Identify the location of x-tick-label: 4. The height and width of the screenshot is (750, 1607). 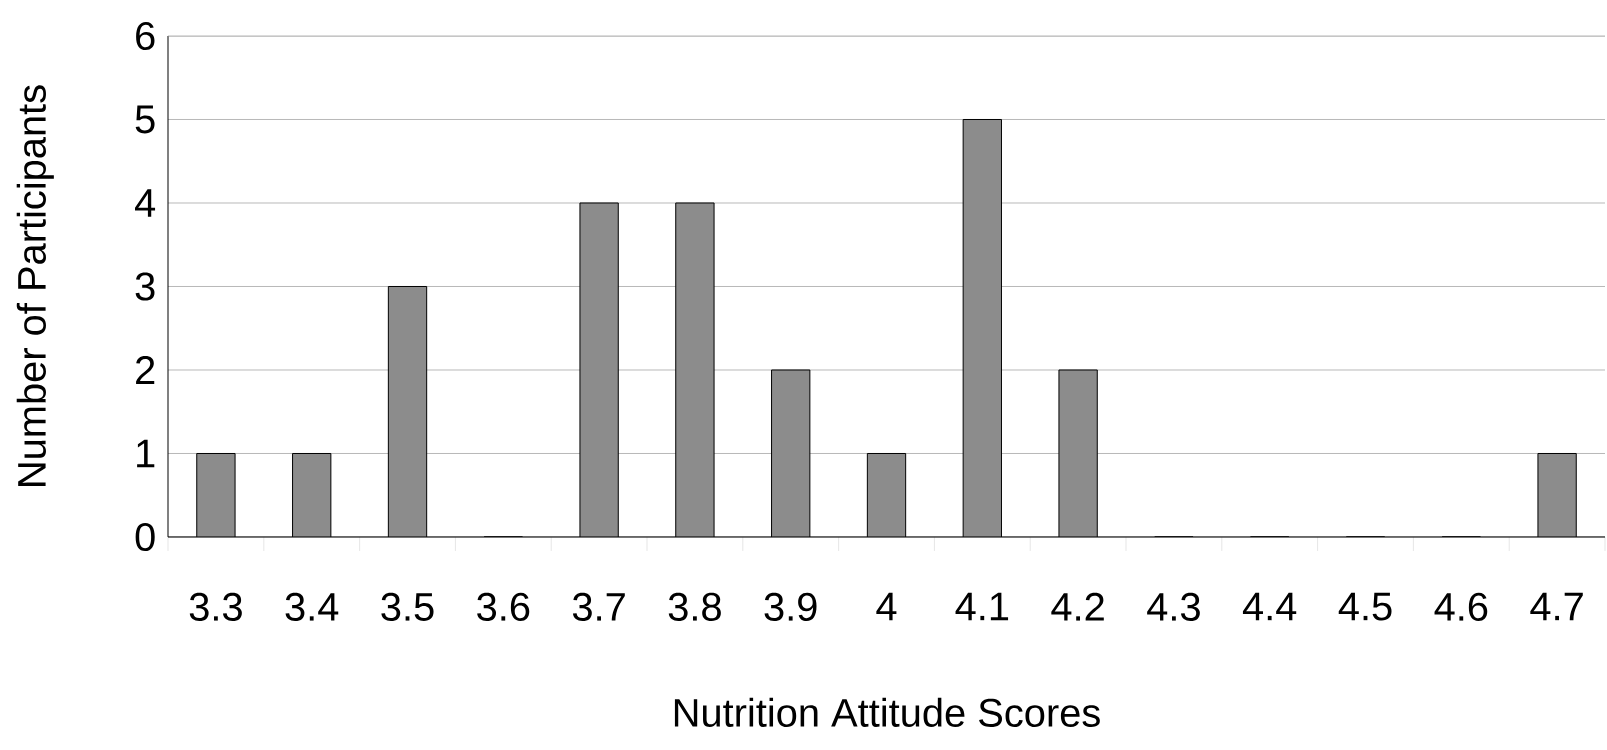
(886, 606).